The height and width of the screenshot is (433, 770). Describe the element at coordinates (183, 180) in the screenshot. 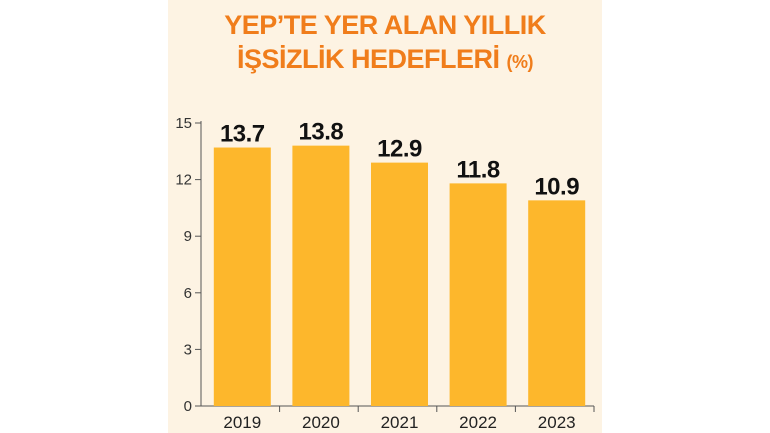

I see `y-tick-label: 12` at that location.